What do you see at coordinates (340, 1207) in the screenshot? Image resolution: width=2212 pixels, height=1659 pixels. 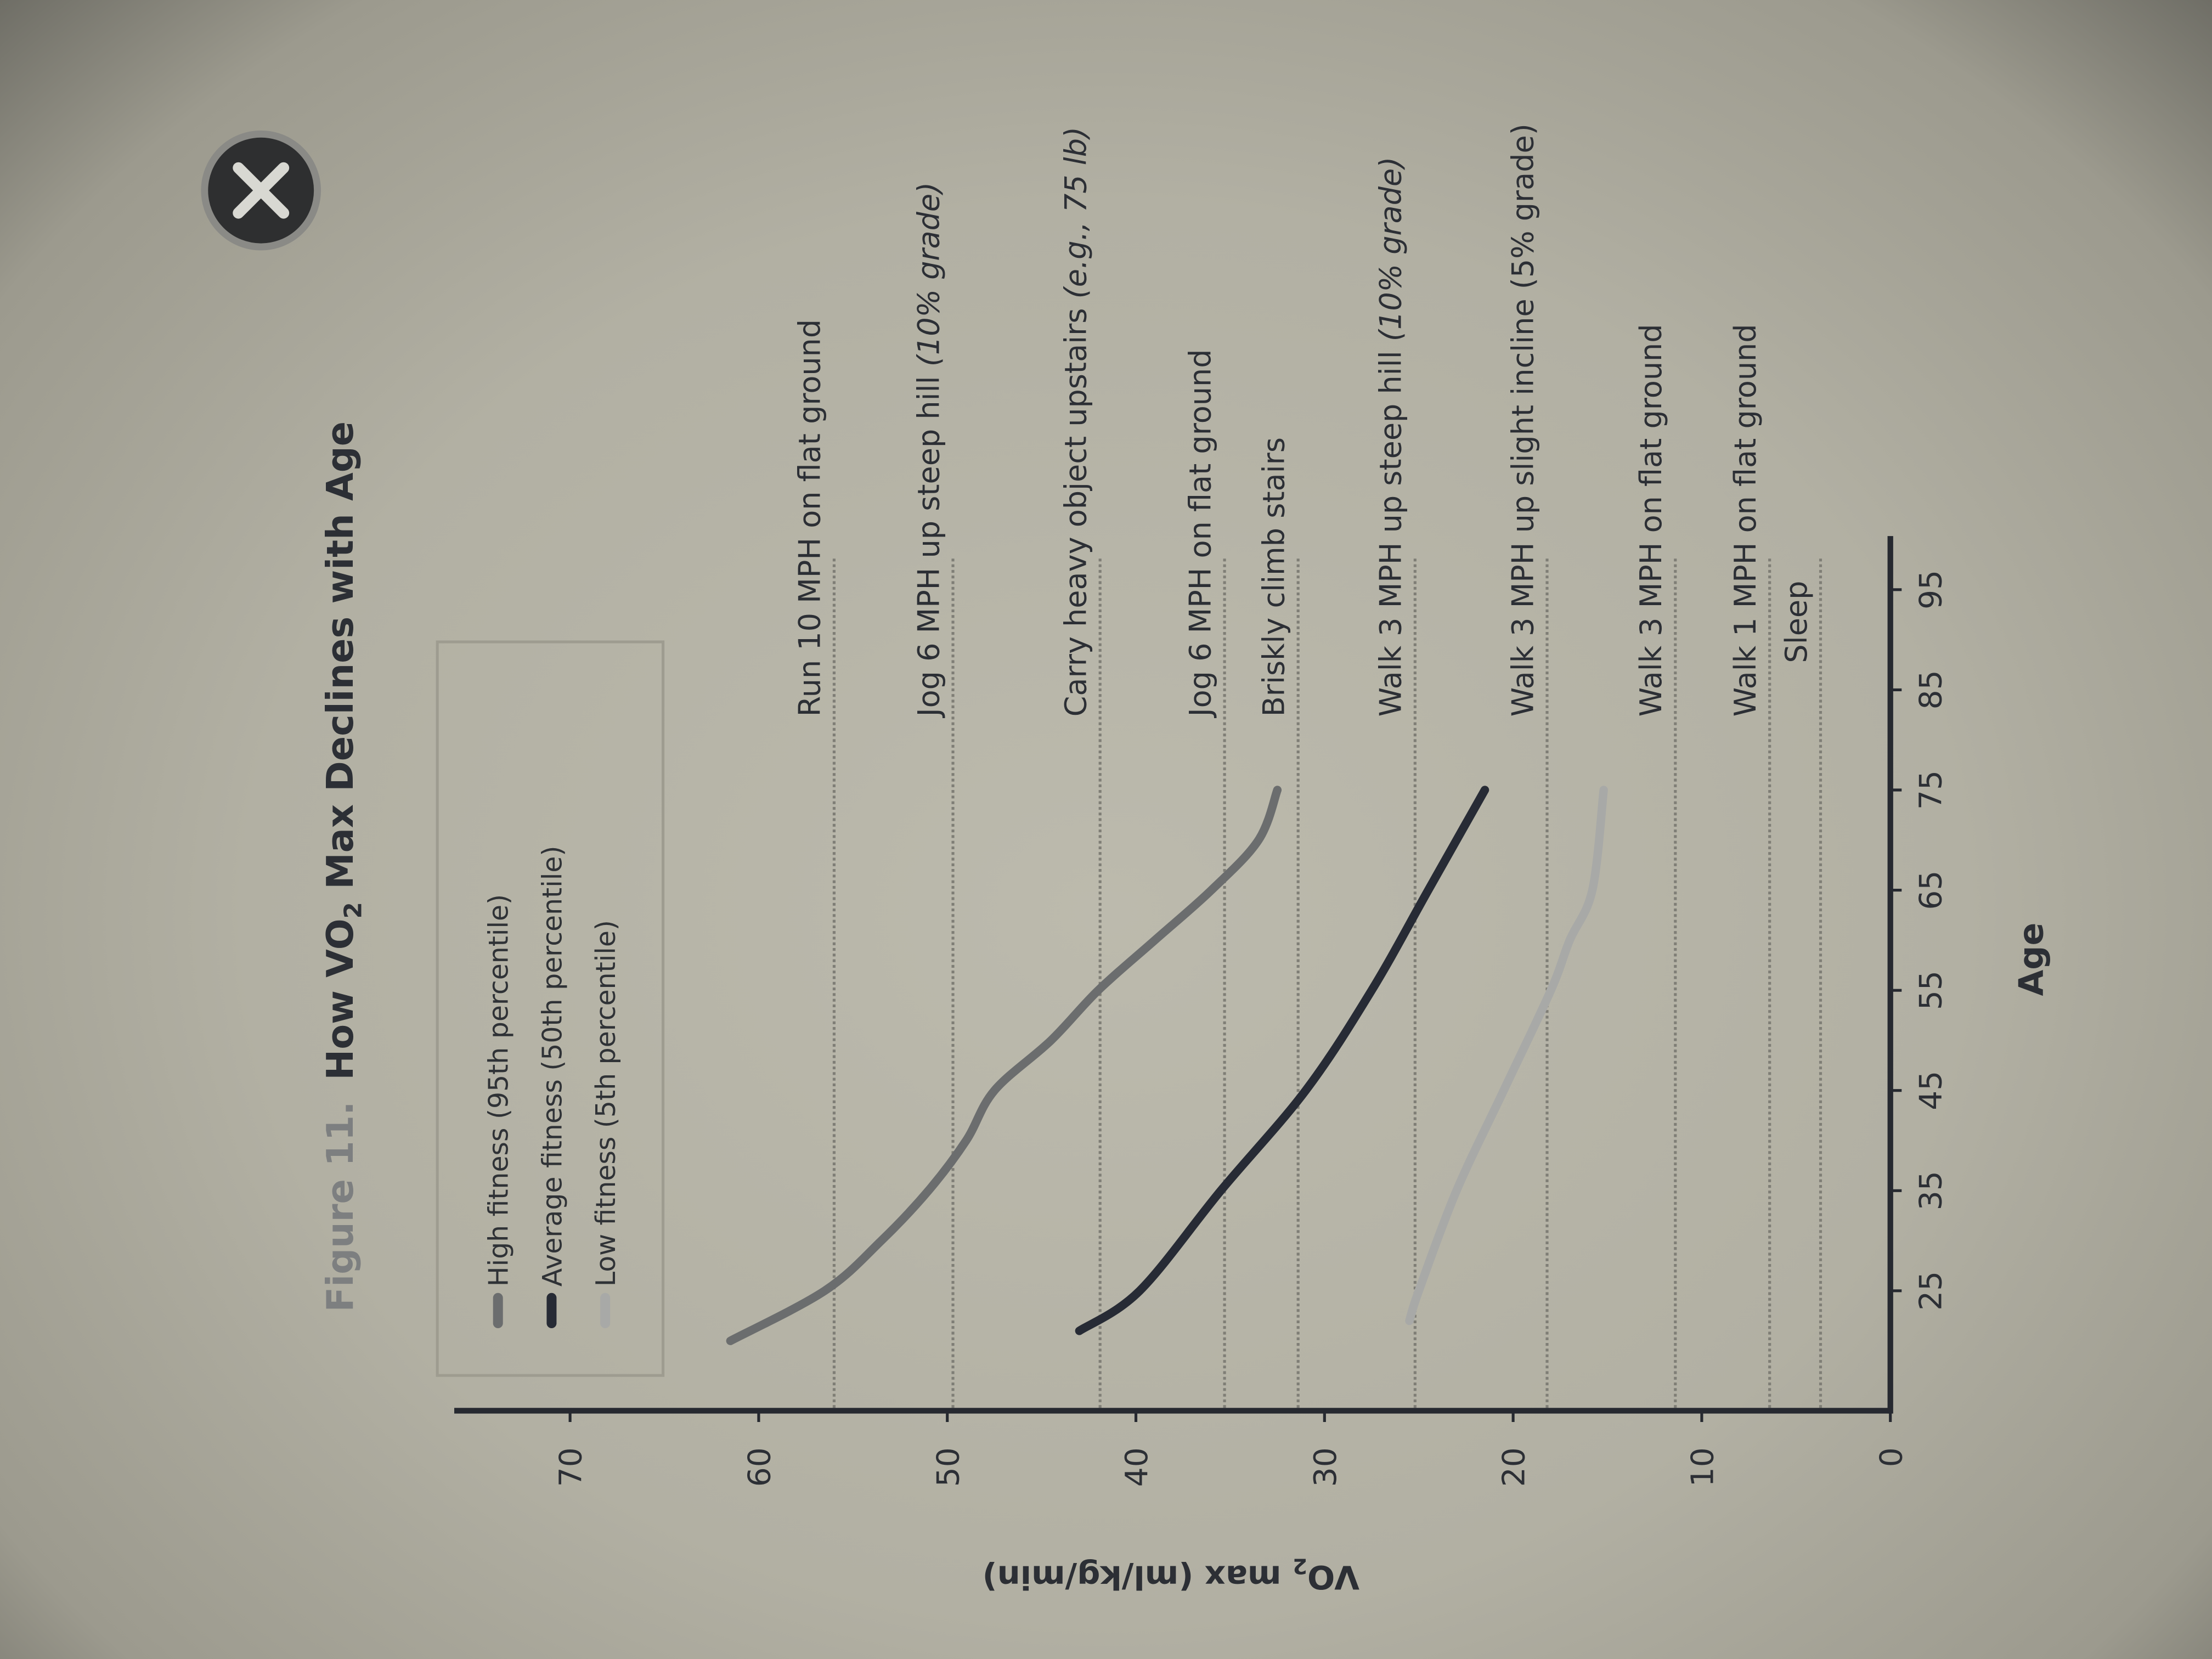 I see `figure-label: Figure 11.` at bounding box center [340, 1207].